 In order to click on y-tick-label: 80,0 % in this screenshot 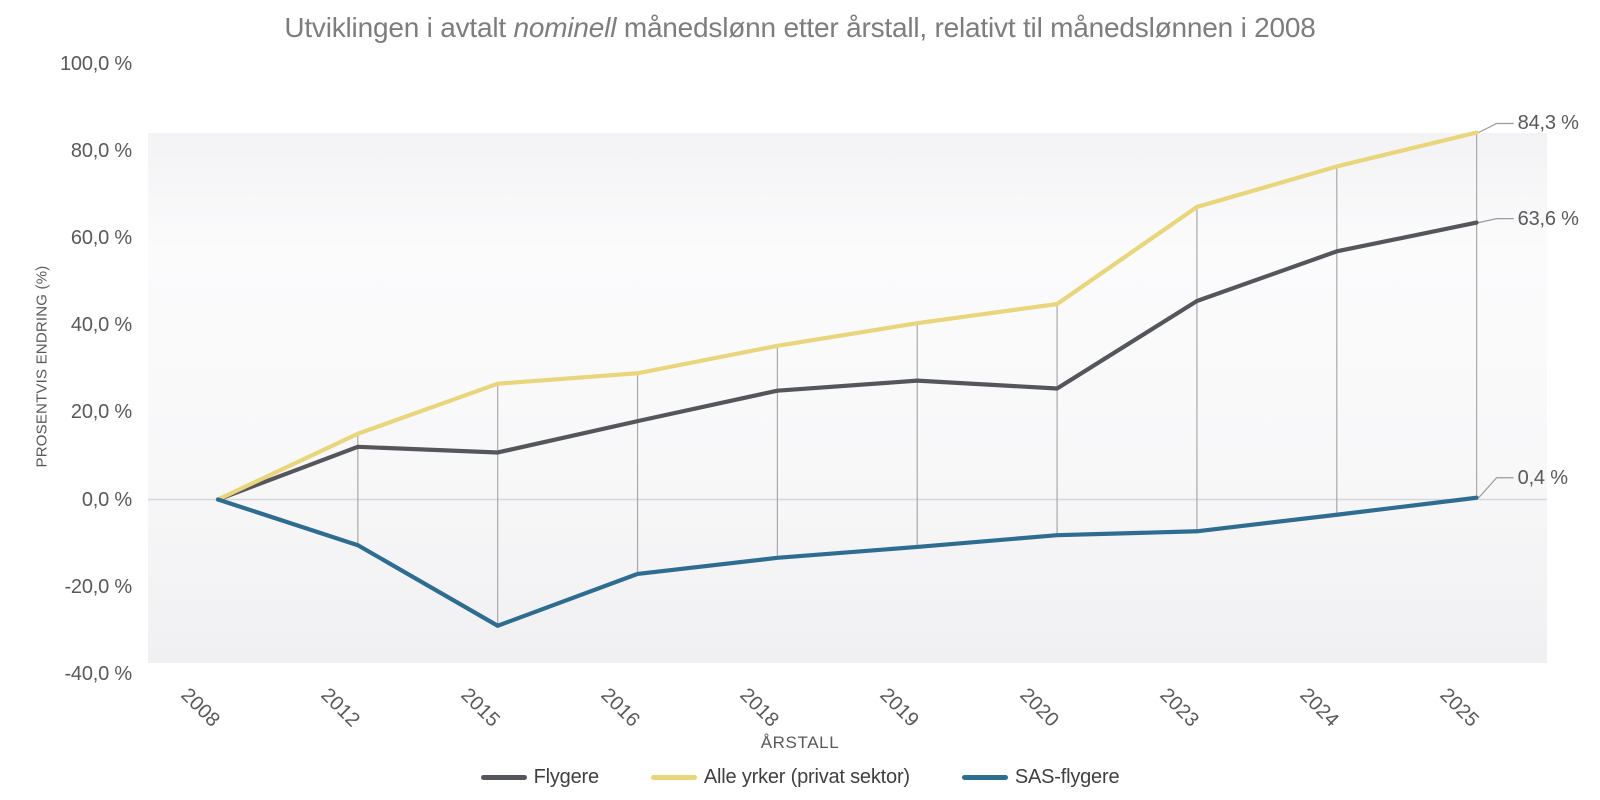, I will do `click(101, 151)`.